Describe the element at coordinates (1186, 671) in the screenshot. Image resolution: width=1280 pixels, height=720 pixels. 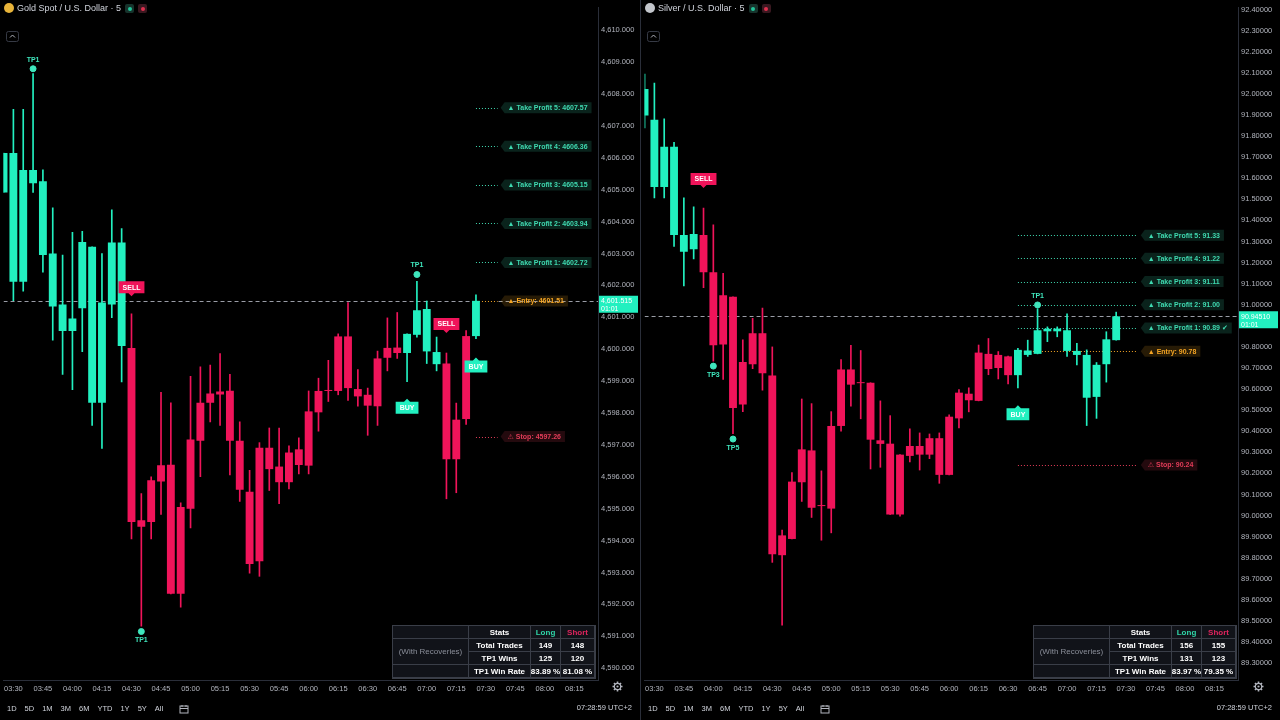
I see `annotation: 83.97 %` at that location.